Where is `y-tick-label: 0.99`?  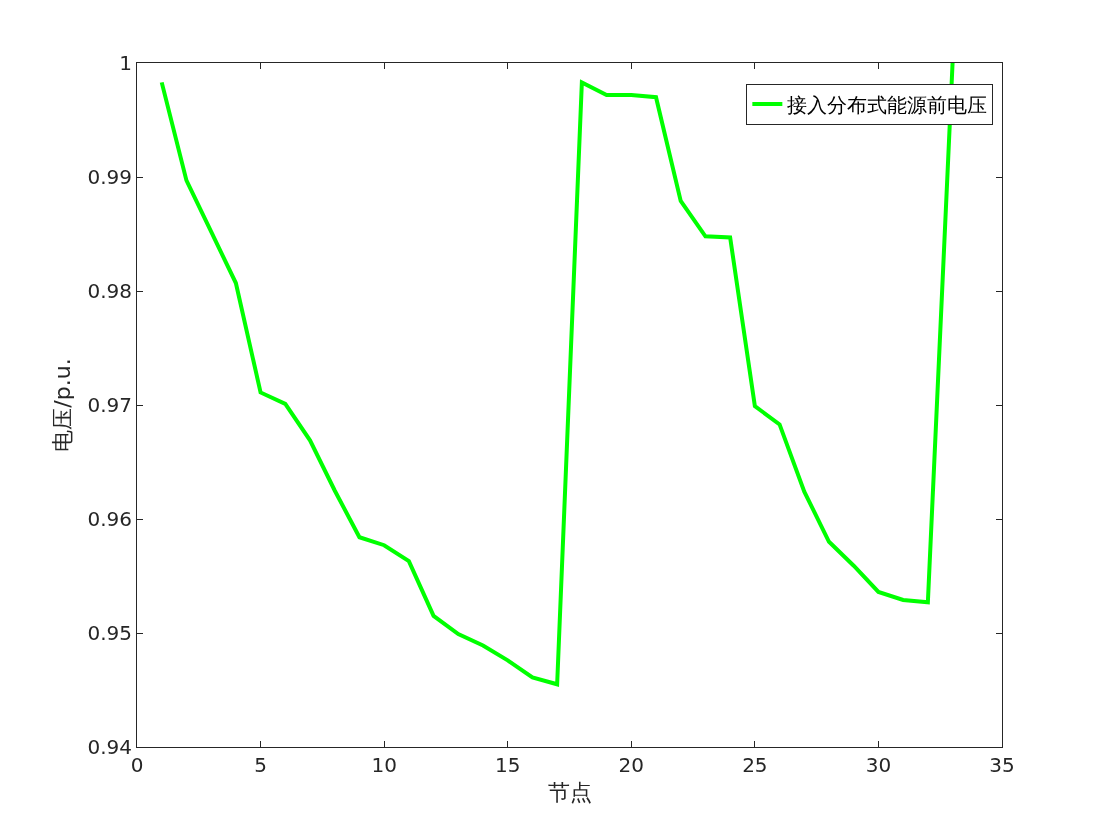 y-tick-label: 0.99 is located at coordinates (109, 177).